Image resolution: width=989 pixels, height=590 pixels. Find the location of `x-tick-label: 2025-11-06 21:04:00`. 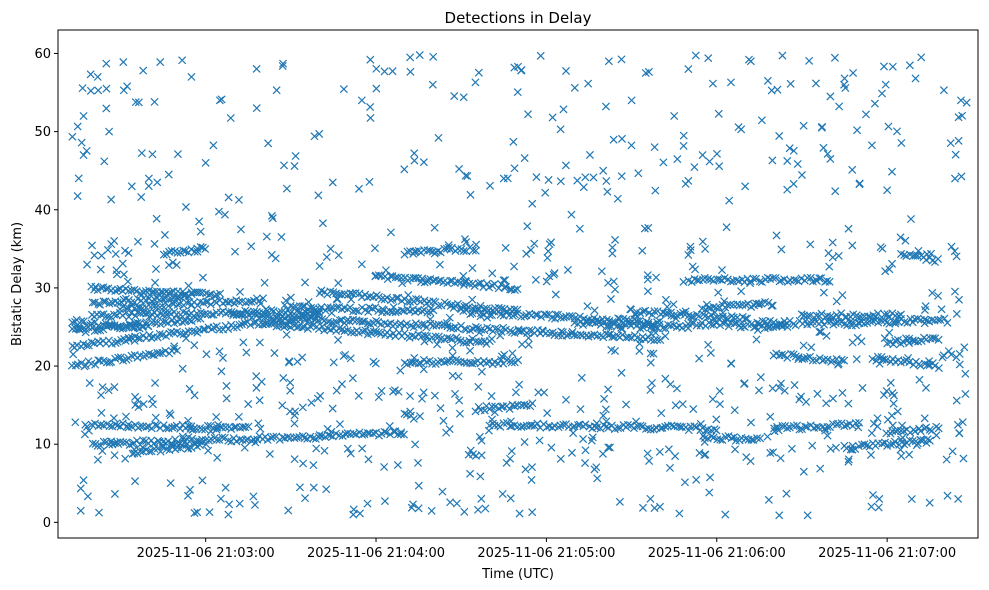

x-tick-label: 2025-11-06 21:04:00 is located at coordinates (376, 553).